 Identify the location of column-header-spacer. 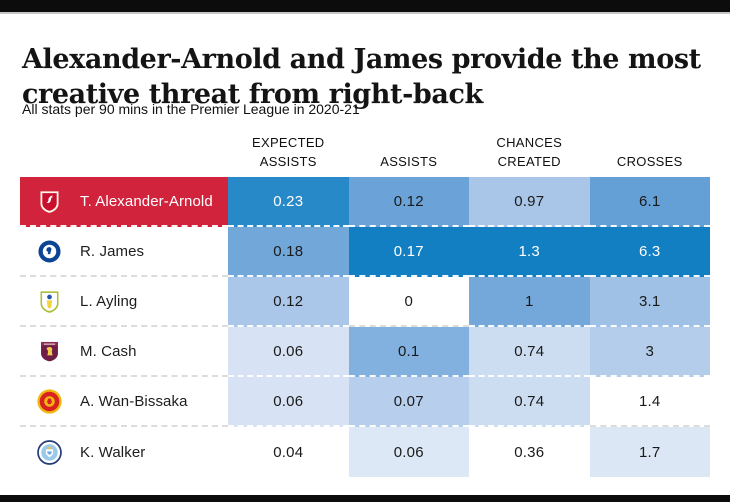
(124, 152).